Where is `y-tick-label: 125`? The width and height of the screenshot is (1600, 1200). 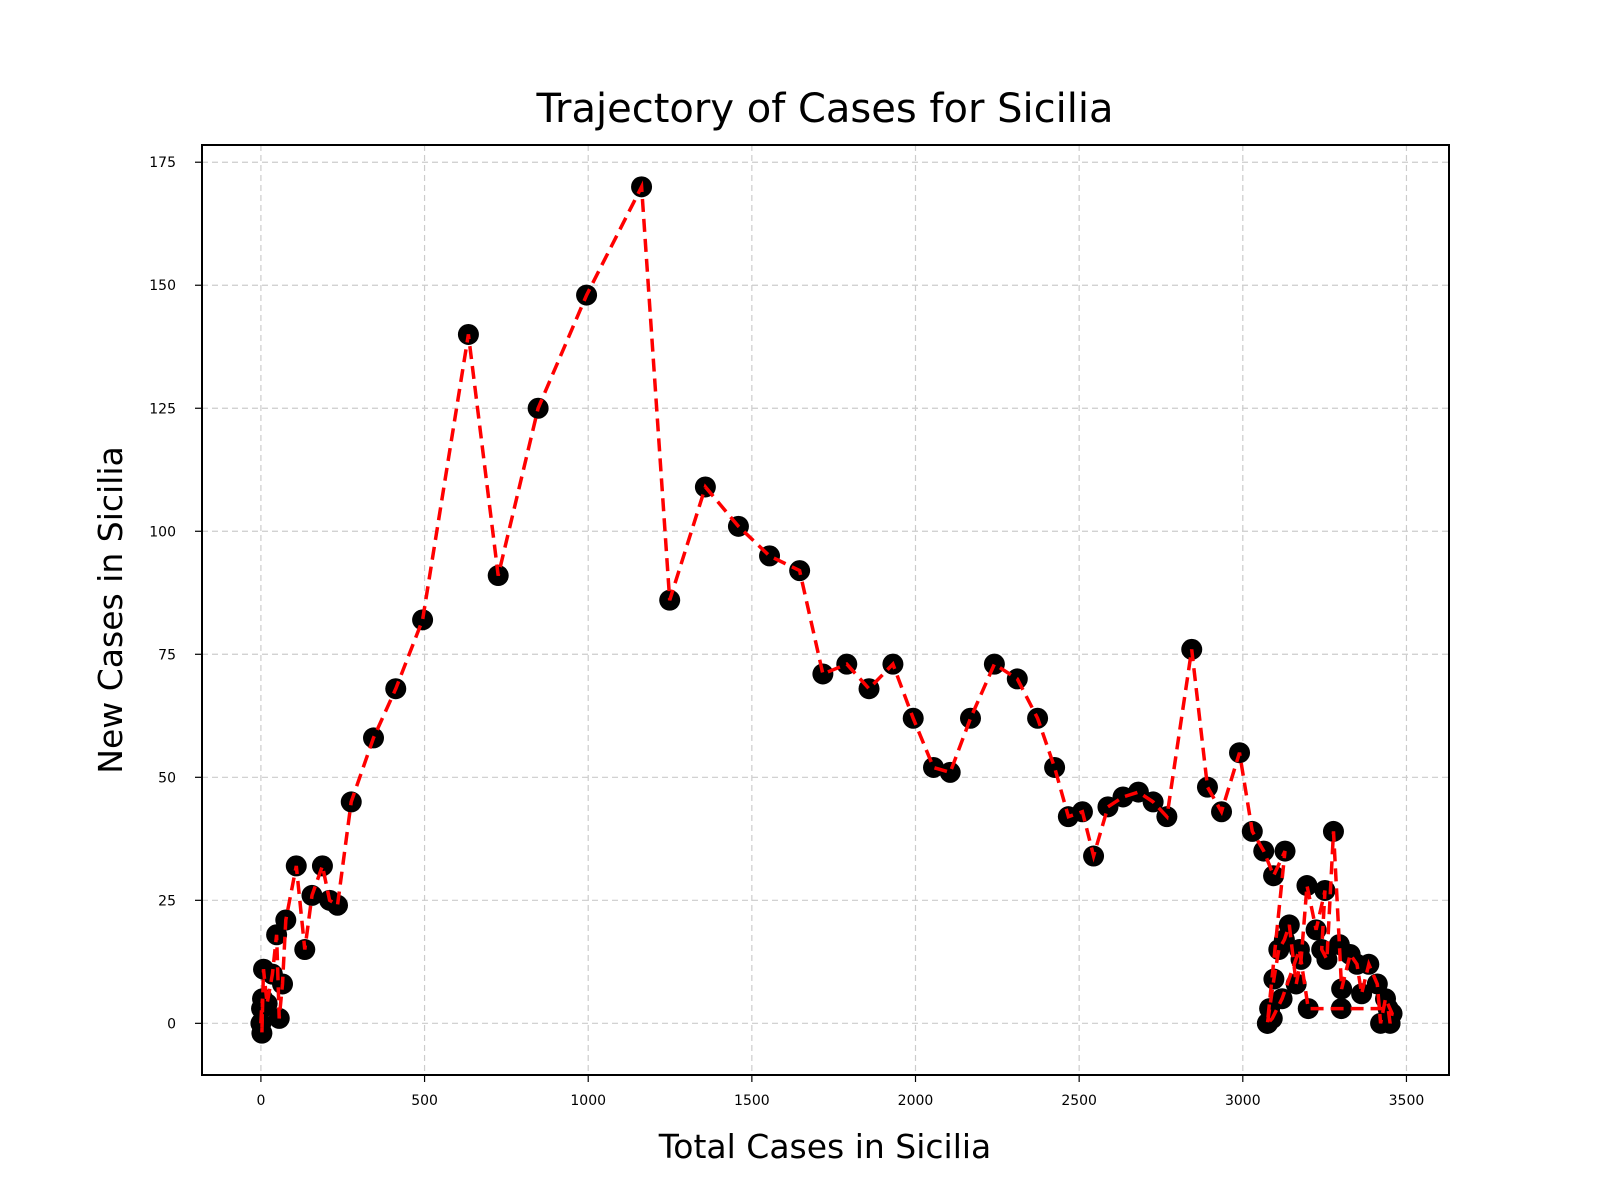 y-tick-label: 125 is located at coordinates (162, 409).